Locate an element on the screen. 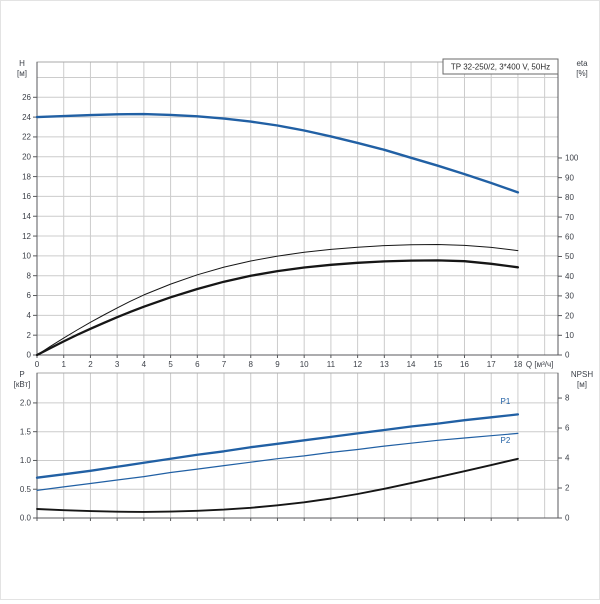  right-axis: 0 10 20 30 40 50 60 70 80 90 100 is located at coordinates (568, 257).